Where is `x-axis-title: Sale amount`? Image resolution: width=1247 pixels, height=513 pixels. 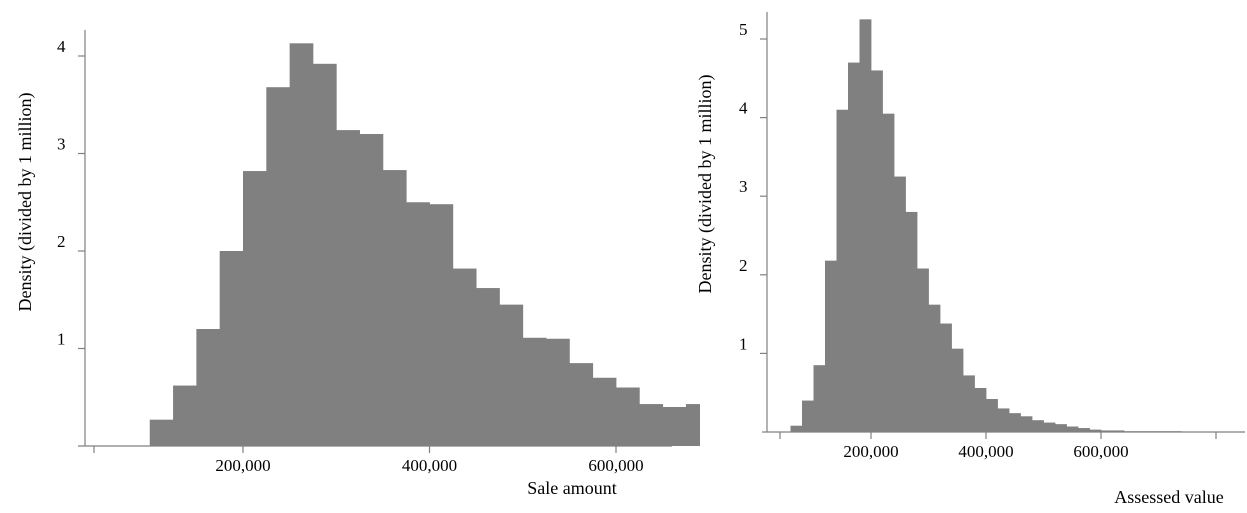 x-axis-title: Sale amount is located at coordinates (571, 488).